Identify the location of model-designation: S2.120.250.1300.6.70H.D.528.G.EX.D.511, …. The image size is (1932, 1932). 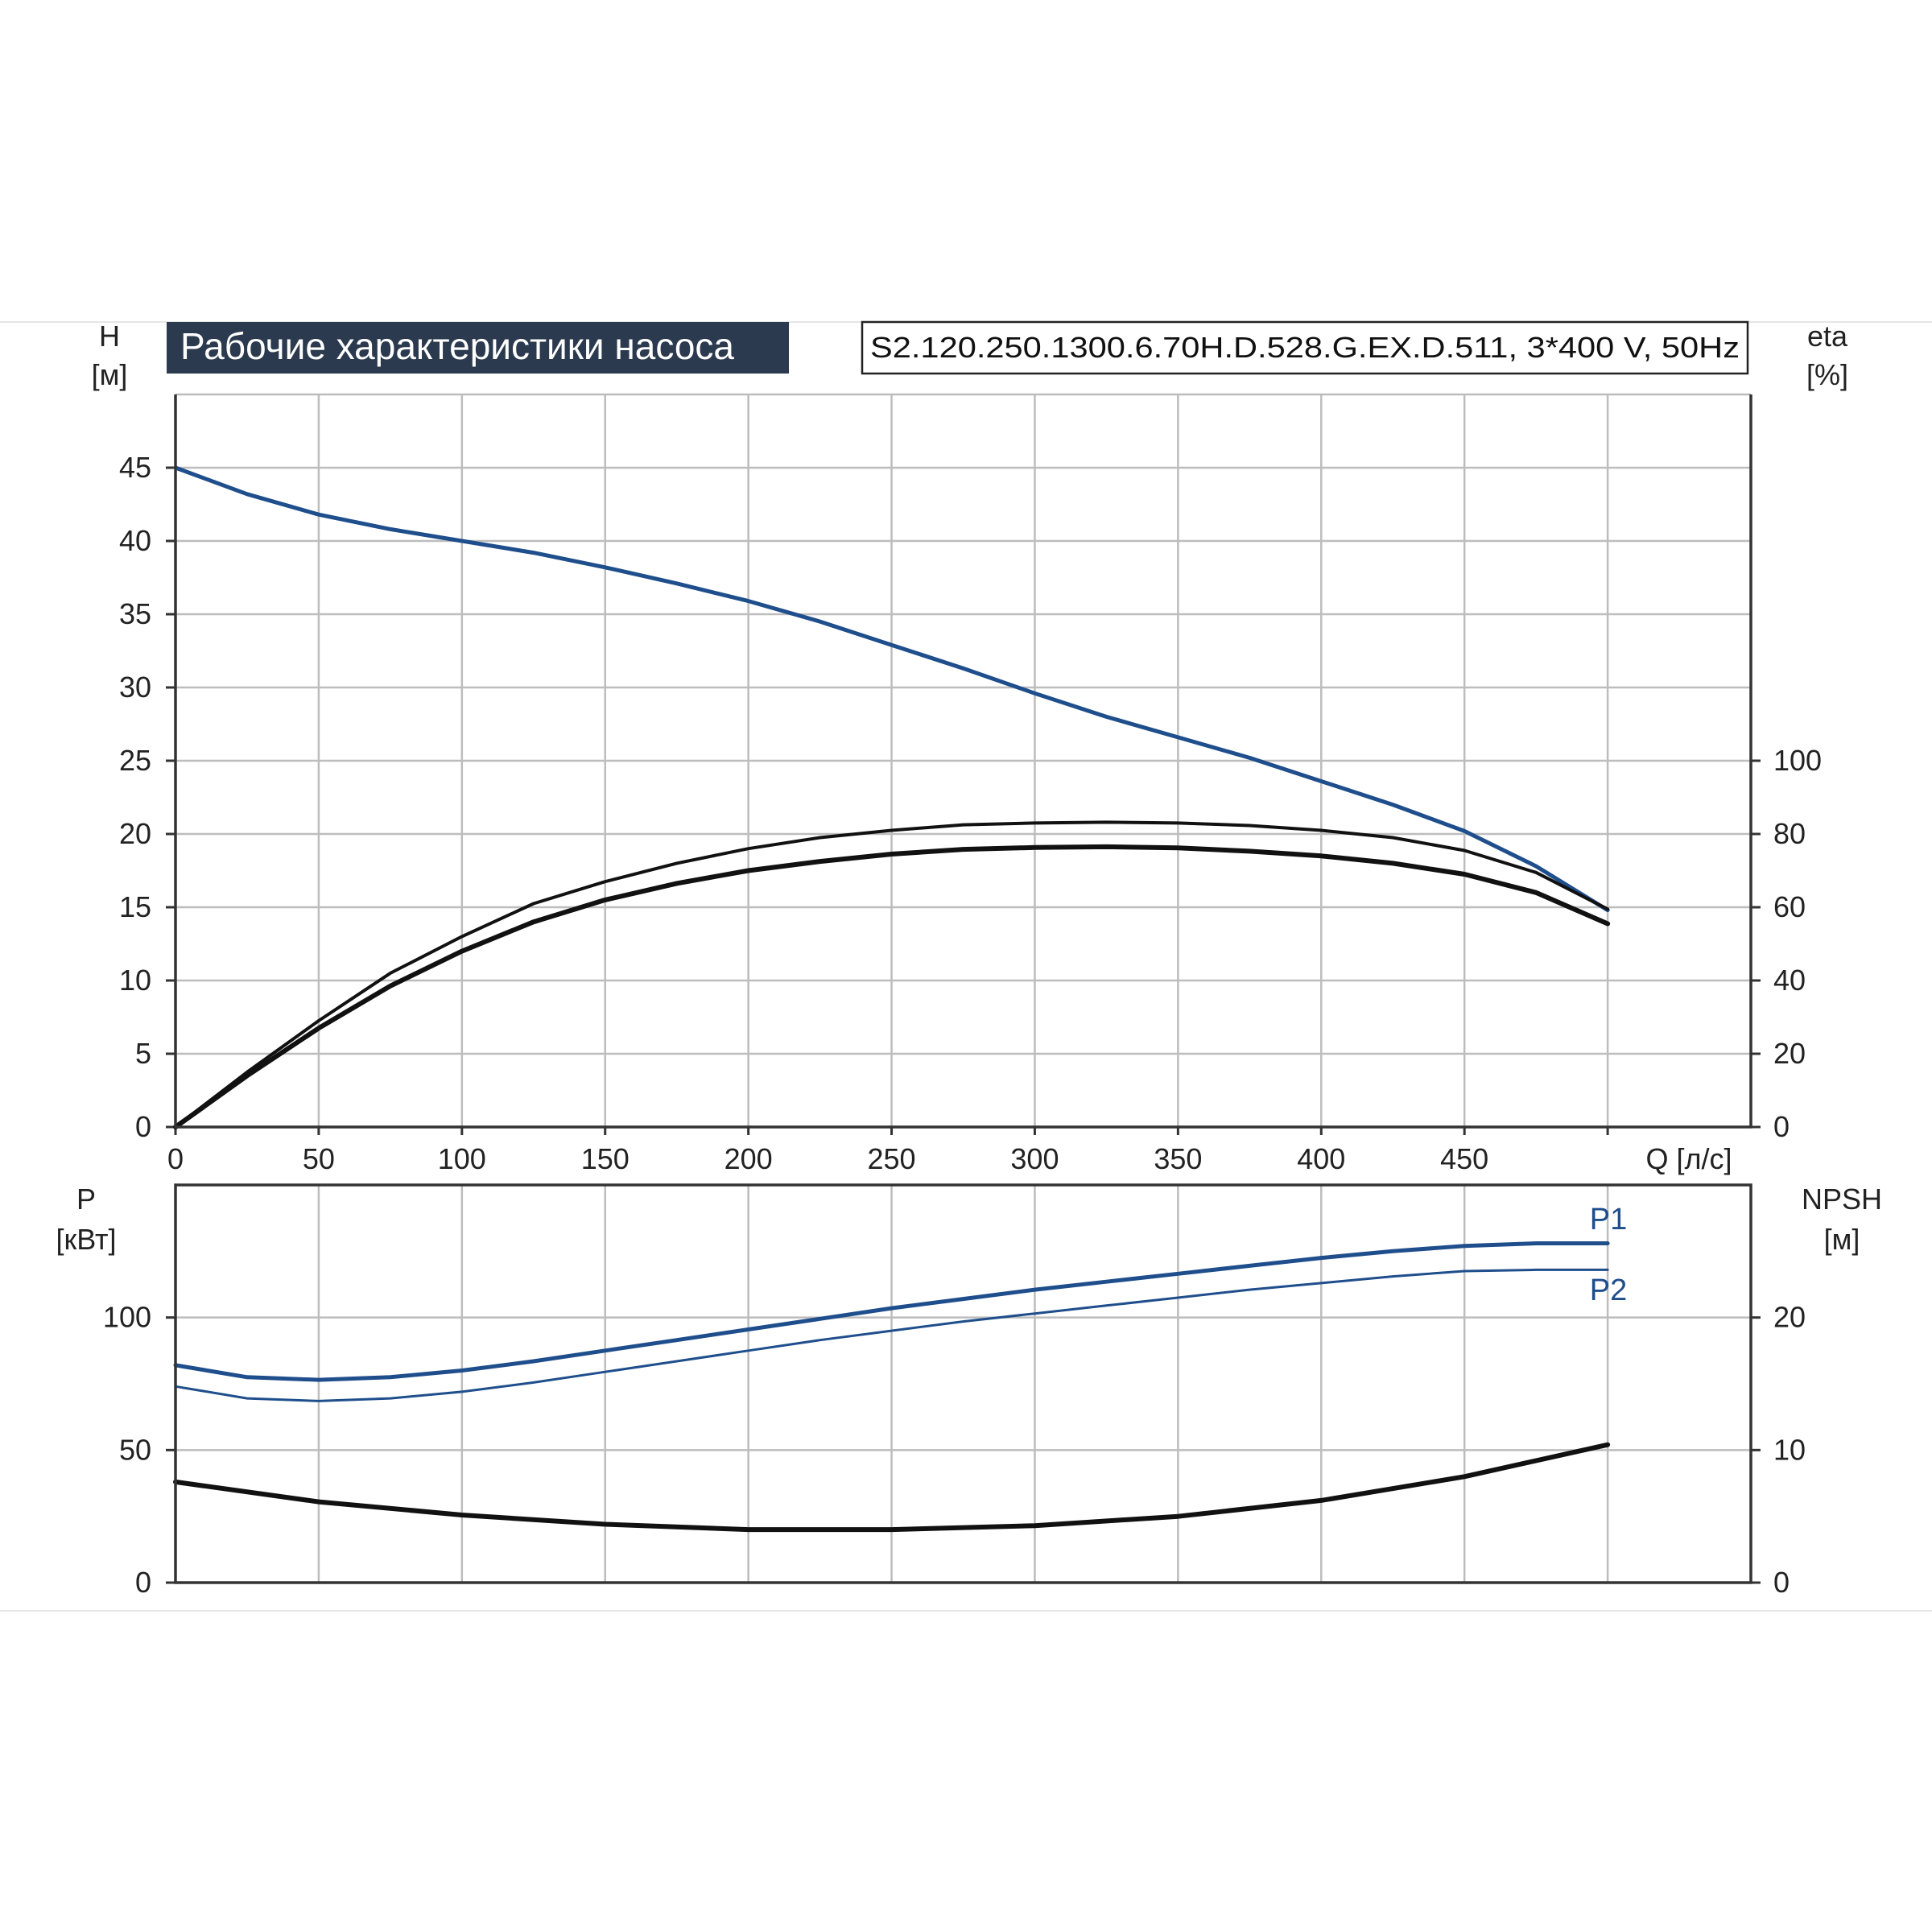
(1305, 347).